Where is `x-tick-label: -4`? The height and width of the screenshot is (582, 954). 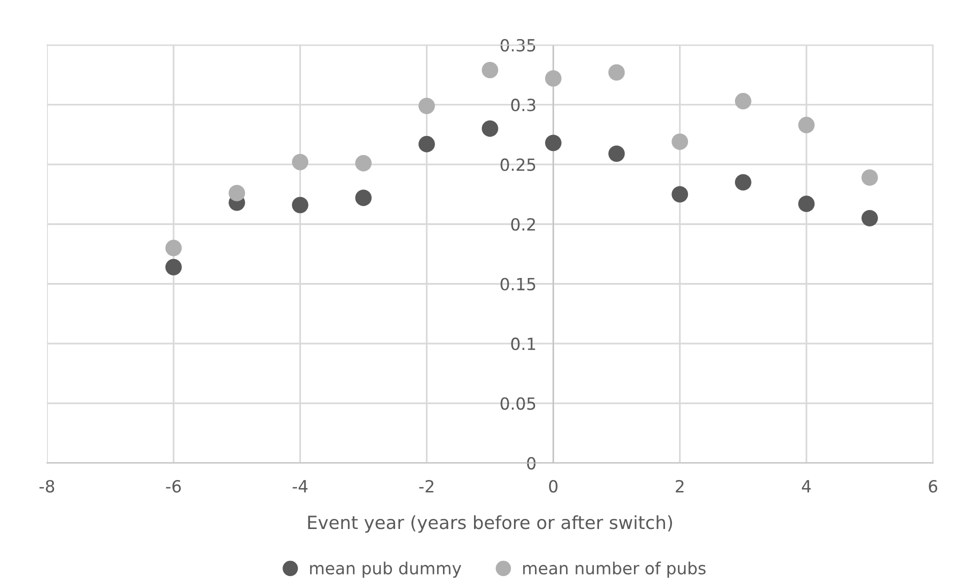 x-tick-label: -4 is located at coordinates (300, 486).